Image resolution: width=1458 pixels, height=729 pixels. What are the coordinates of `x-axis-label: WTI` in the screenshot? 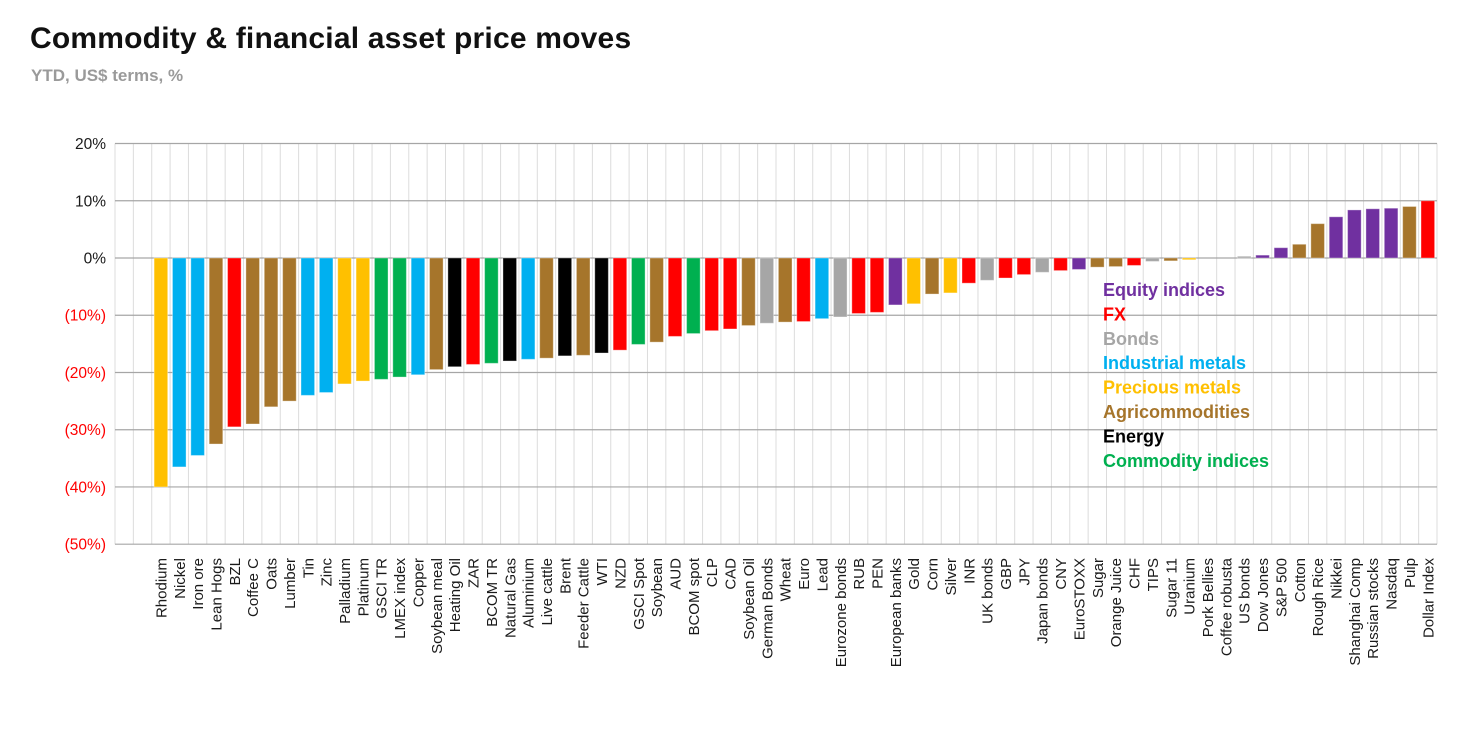 It's located at (602, 572).